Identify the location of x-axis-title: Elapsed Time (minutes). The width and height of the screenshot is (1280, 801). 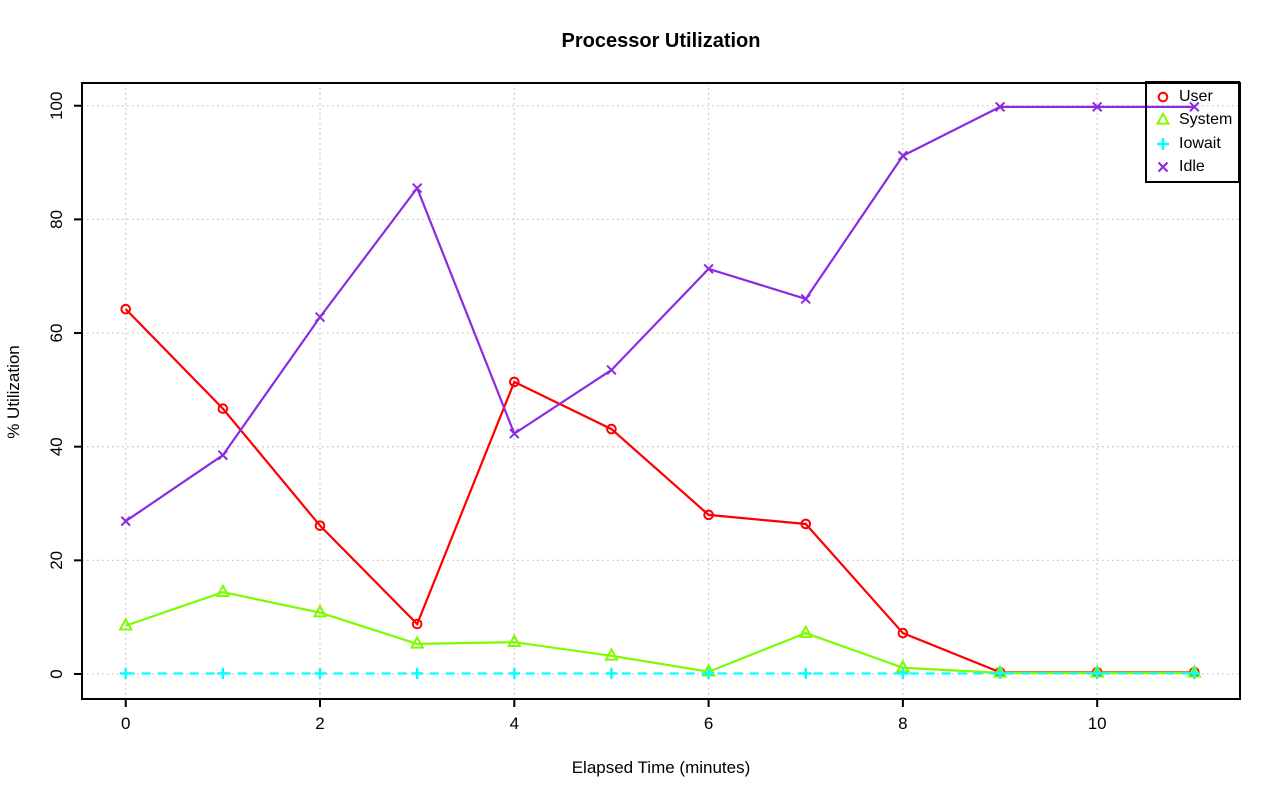
(661, 767).